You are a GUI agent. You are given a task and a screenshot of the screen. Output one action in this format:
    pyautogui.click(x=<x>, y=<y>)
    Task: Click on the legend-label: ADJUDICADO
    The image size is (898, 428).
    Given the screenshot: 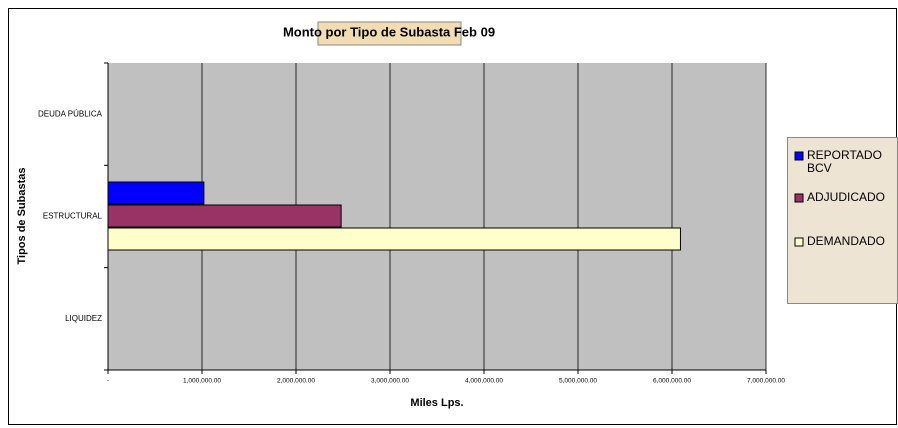 What is the action you would take?
    pyautogui.click(x=846, y=197)
    